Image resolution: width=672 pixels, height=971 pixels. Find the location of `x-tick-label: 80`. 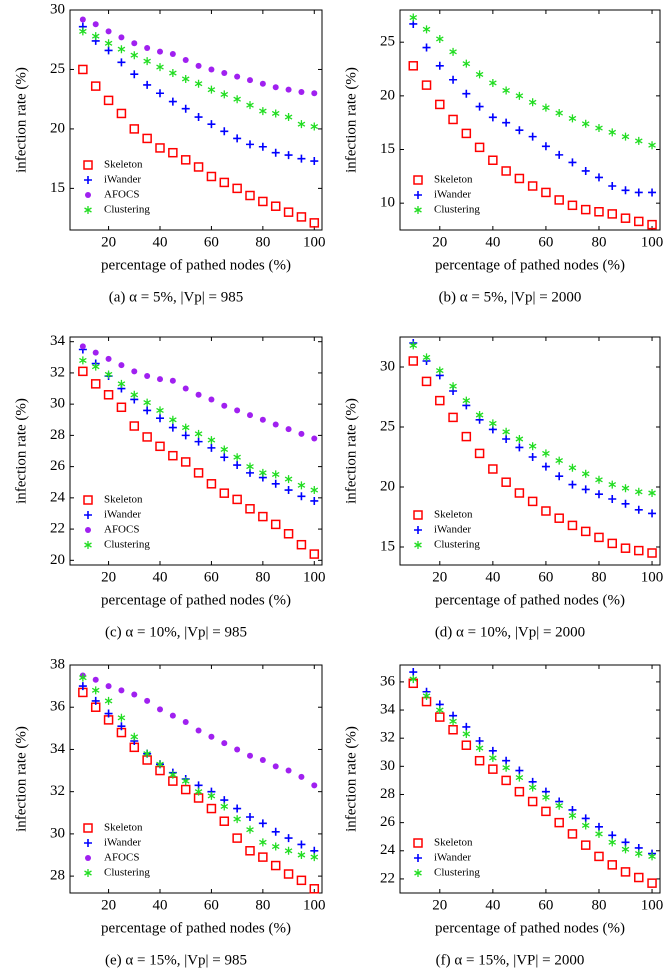

x-tick-label: 80 is located at coordinates (262, 242).